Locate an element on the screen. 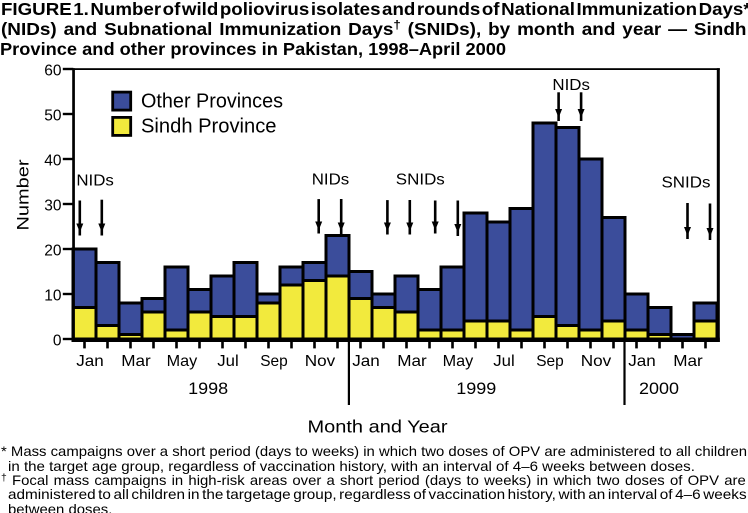 The image size is (748, 513). svg-text: 0 is located at coordinates (57, 341).